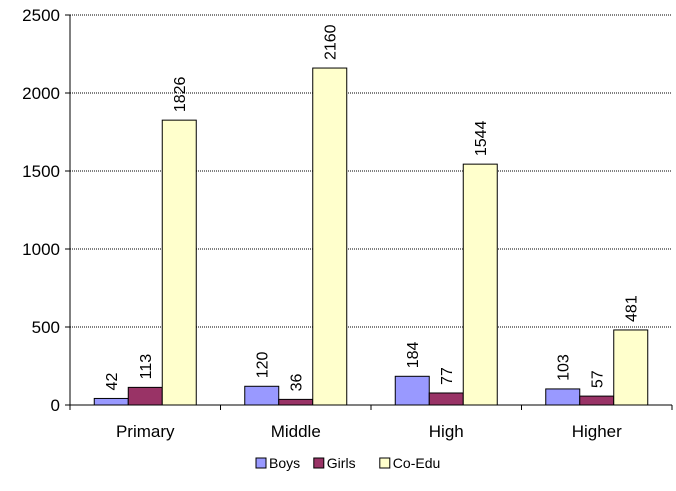 The width and height of the screenshot is (676, 491). I want to click on y-tick-label: 2500, so click(41, 15).